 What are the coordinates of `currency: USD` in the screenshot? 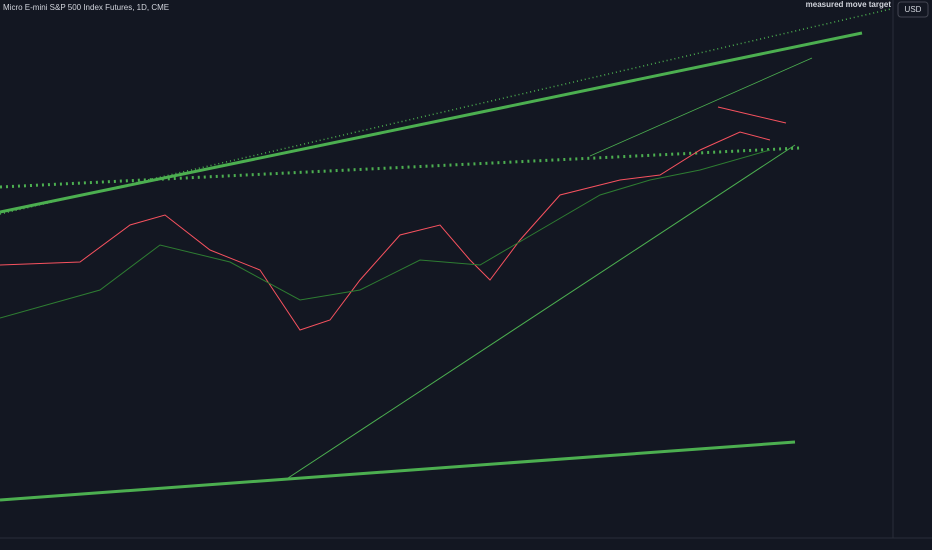 It's located at (913, 9).